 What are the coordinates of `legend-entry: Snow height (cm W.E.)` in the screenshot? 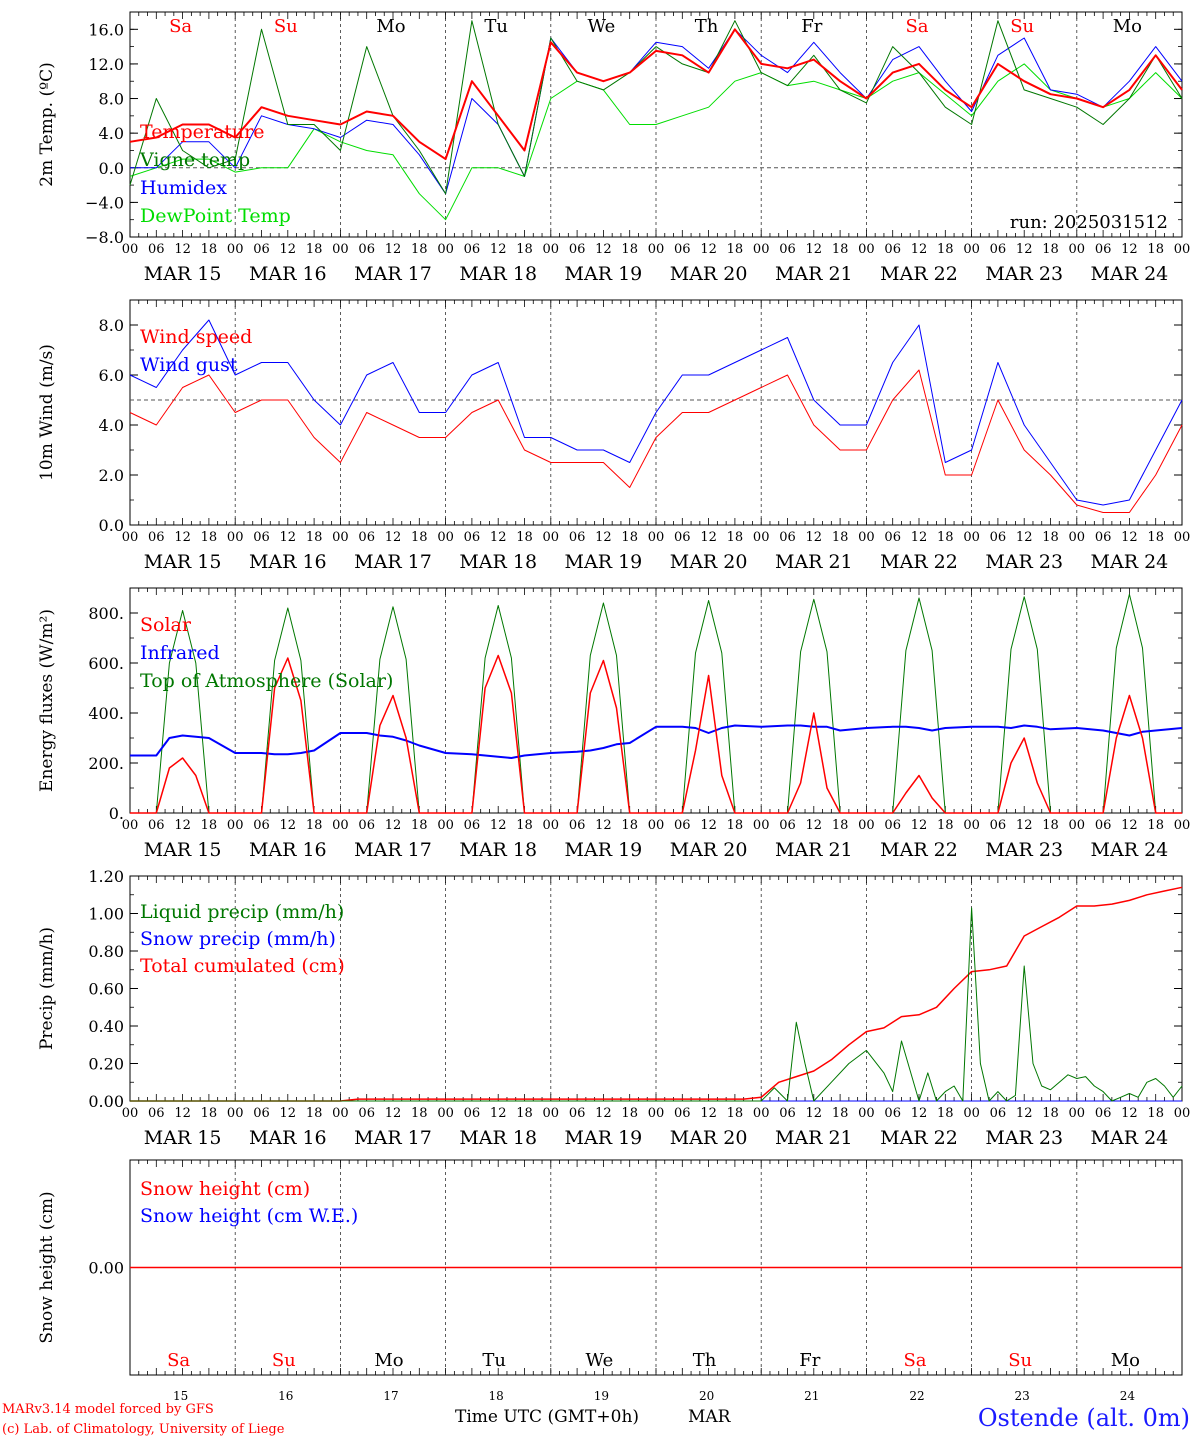 It's located at (249, 1216).